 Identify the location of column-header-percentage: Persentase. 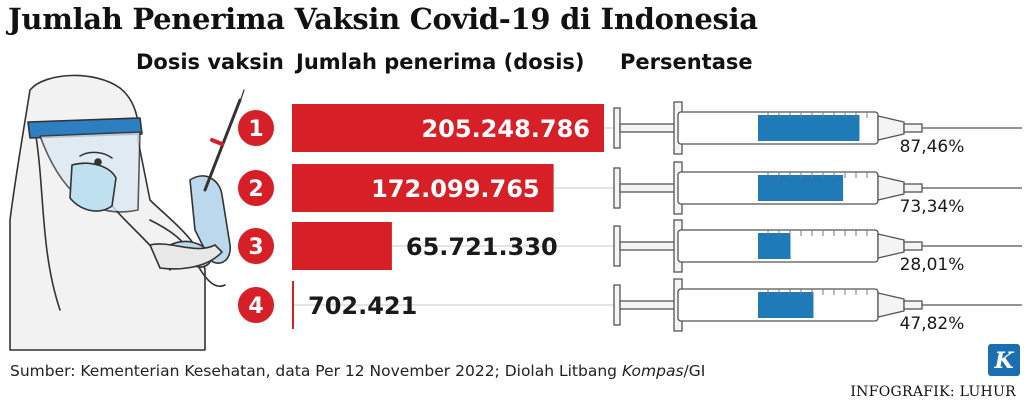
(686, 62).